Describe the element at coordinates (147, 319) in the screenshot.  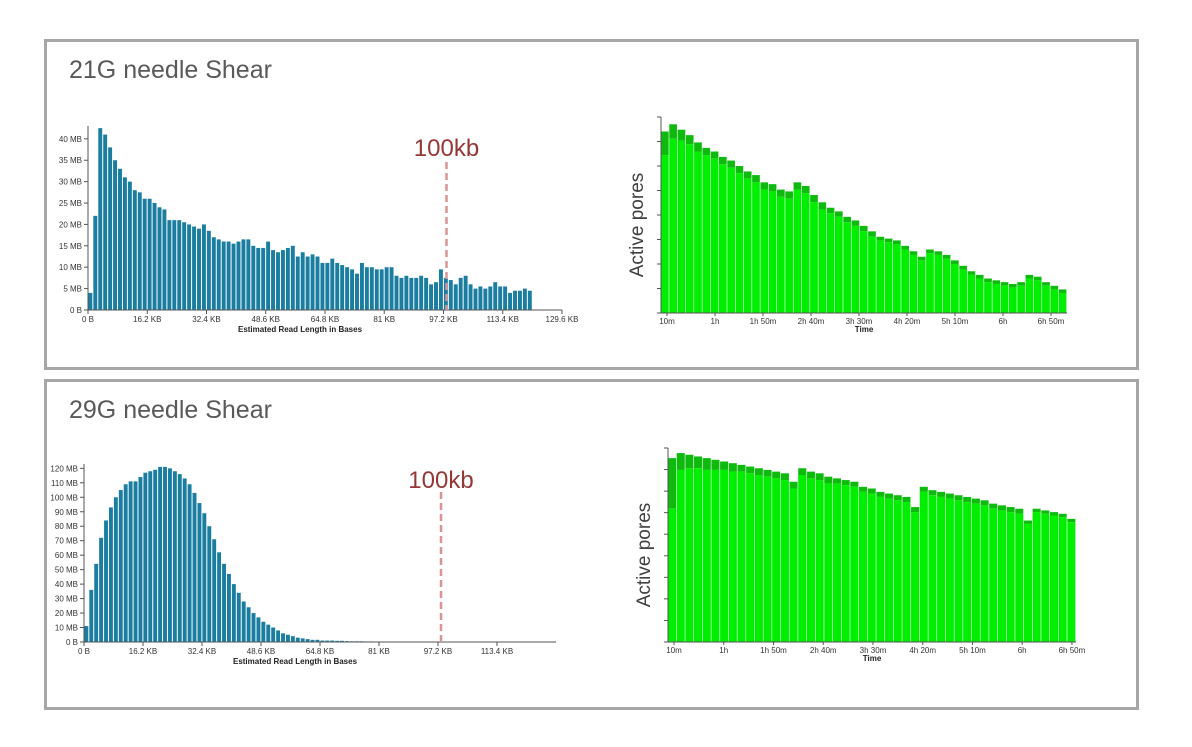
I see `x-tick-label: 16.2 KB` at that location.